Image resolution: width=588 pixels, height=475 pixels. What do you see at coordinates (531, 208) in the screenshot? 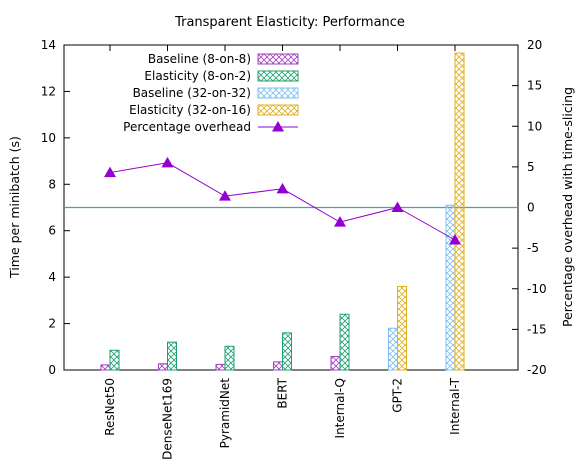
I see `y2-tick-label: 0` at bounding box center [531, 208].